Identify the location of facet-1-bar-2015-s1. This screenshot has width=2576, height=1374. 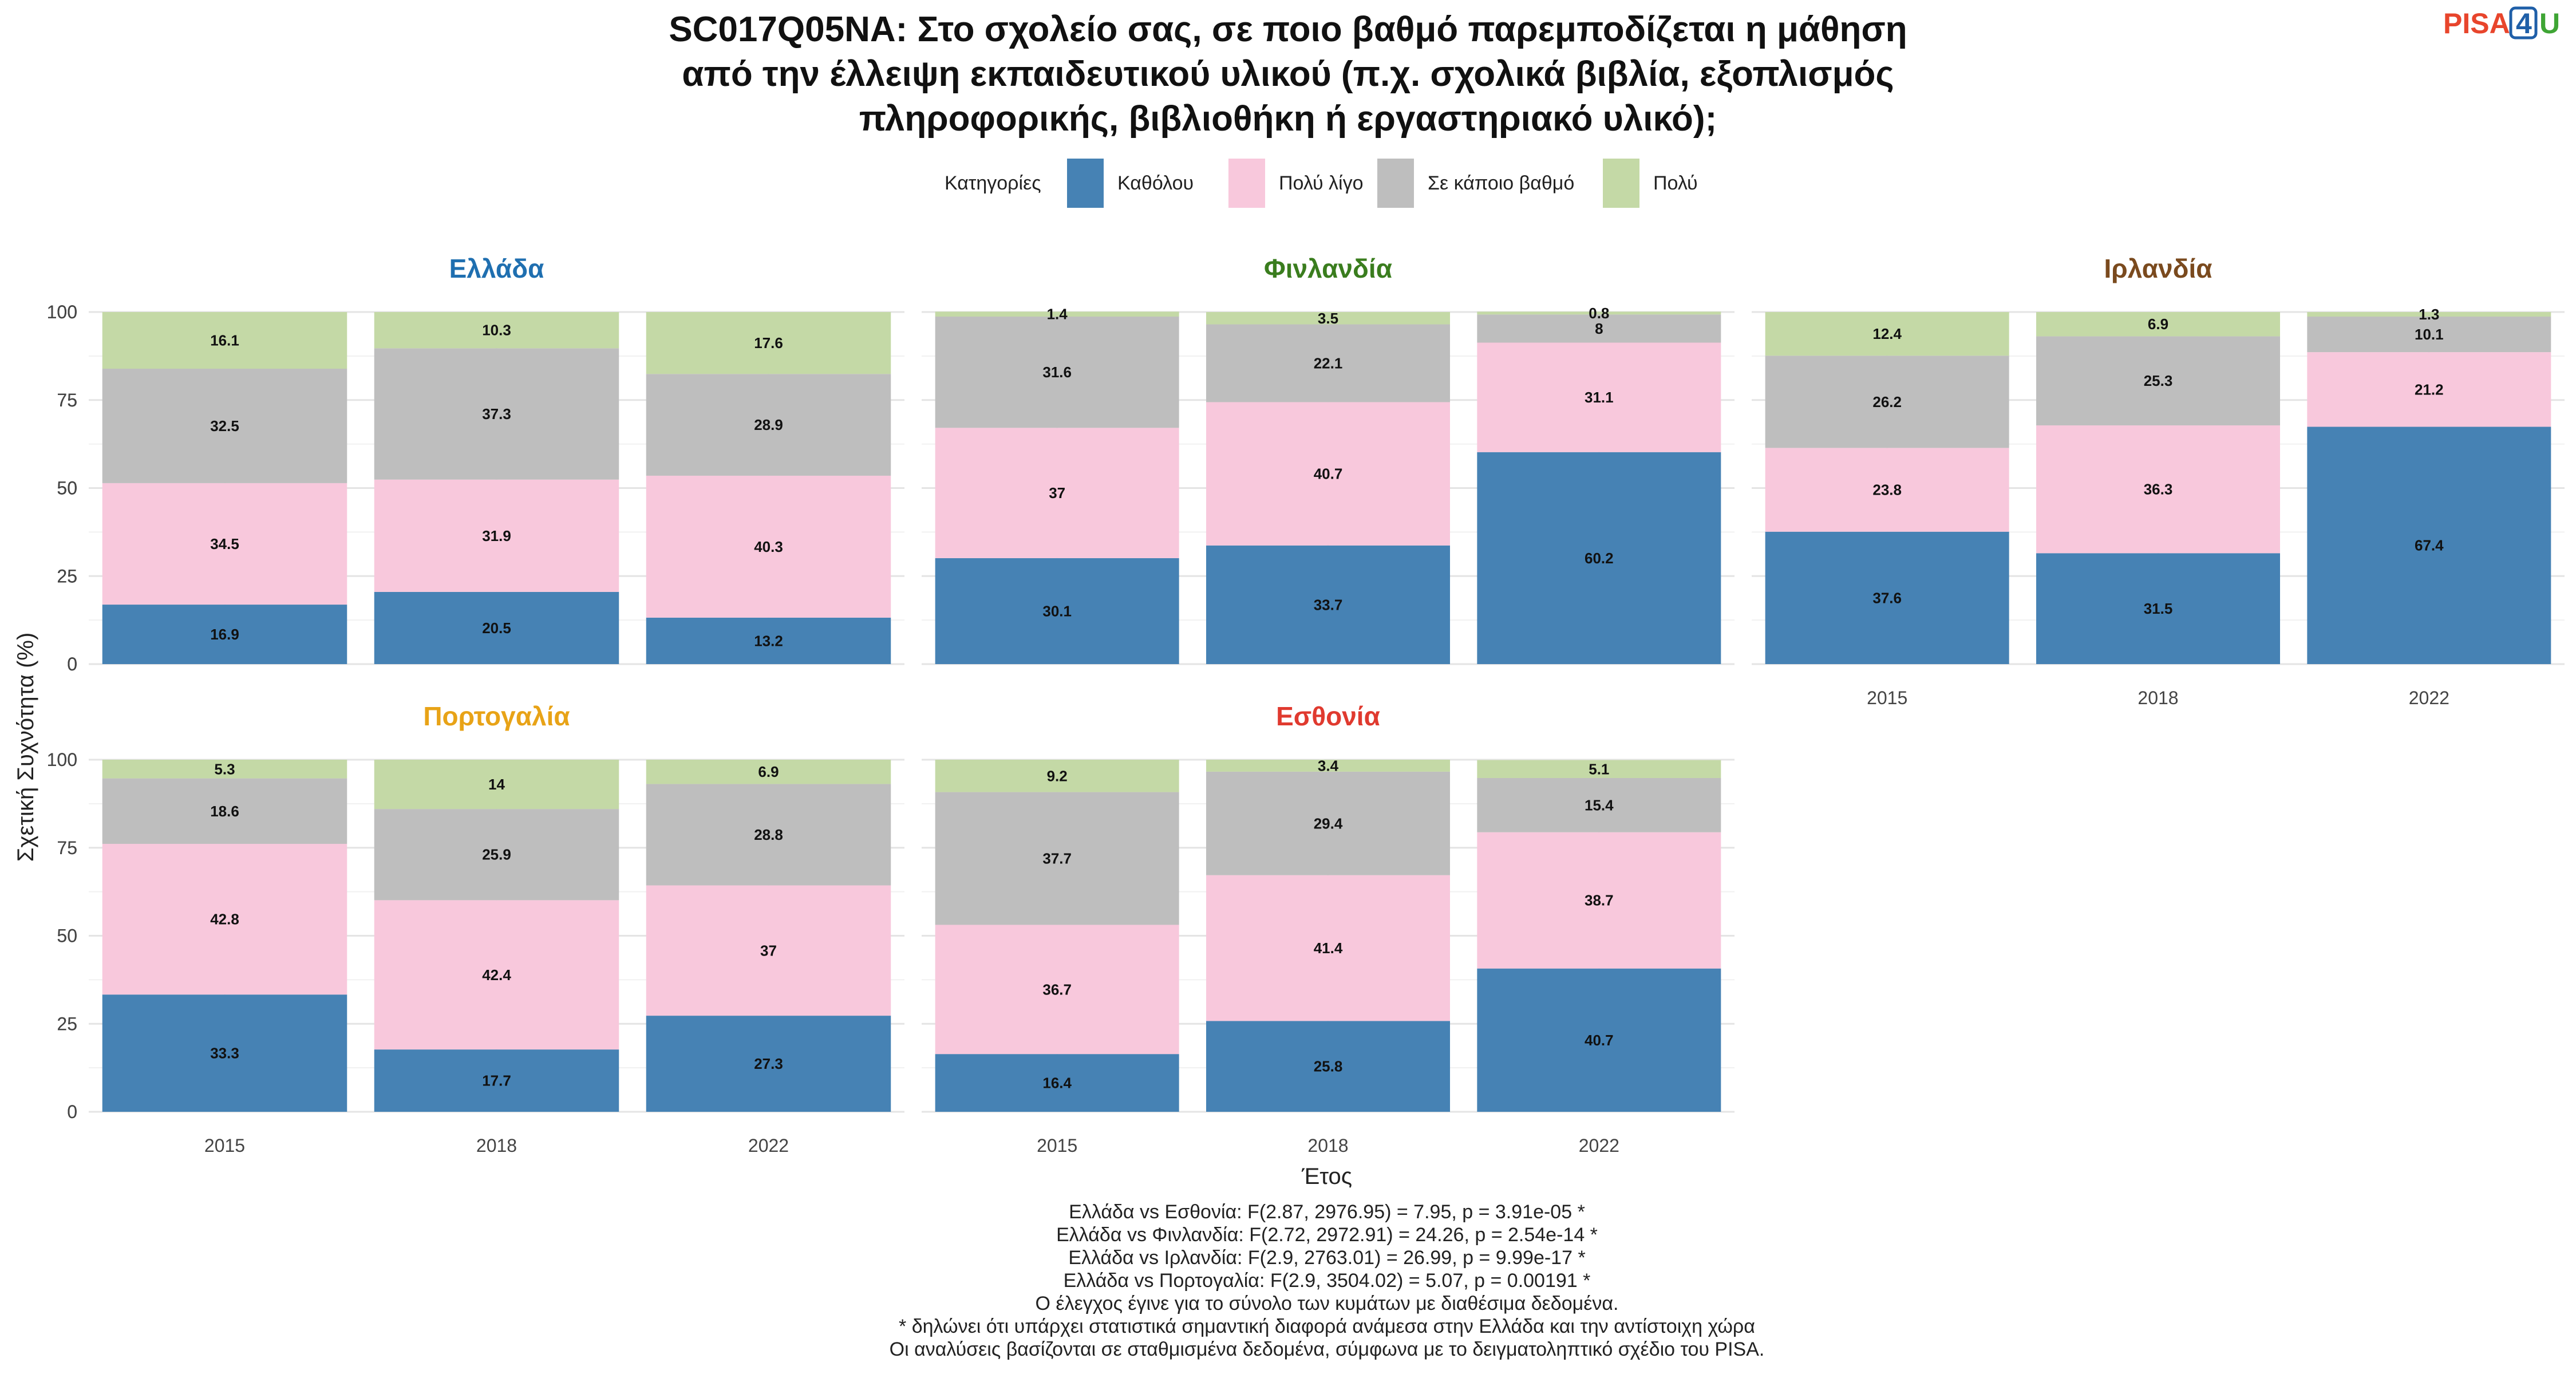
(224, 634).